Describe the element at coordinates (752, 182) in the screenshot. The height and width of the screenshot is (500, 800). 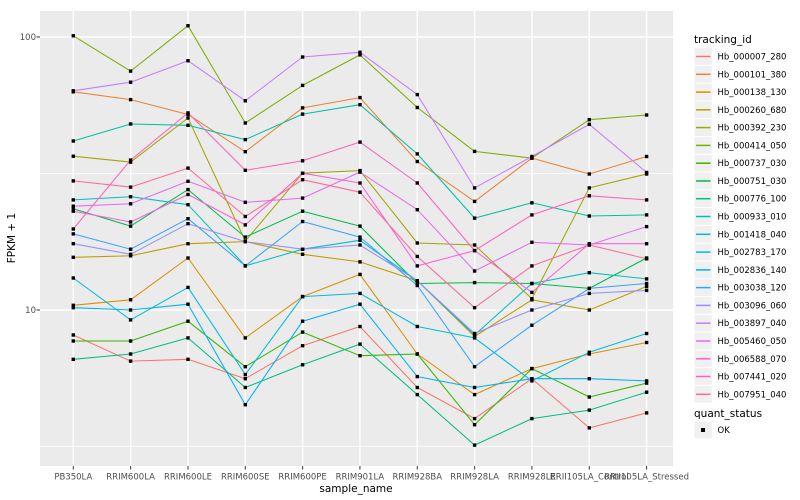
I see `legend-item-label: Hb_000751_030` at that location.